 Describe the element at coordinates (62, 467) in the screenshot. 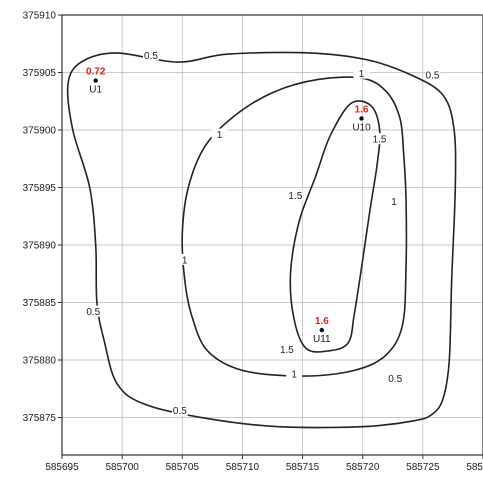

I see `x-tick-label: 585695` at that location.